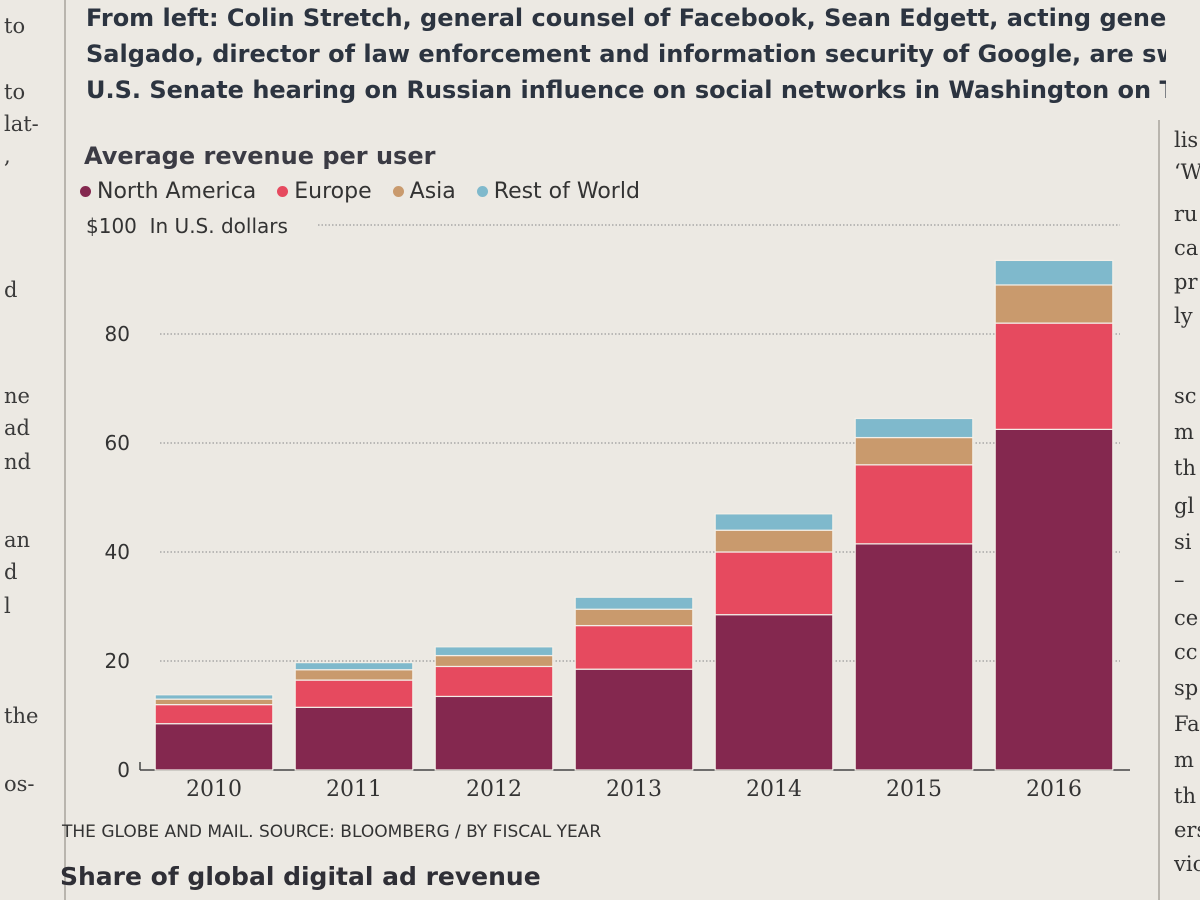  I want to click on legend-item-rest-of-world: Rest of World, so click(558, 191).